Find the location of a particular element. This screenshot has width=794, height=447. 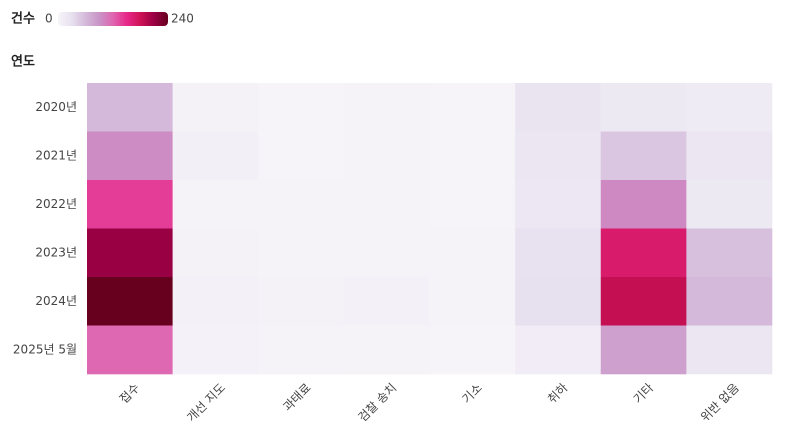

y-tick-label: 2022년 is located at coordinates (56, 204).